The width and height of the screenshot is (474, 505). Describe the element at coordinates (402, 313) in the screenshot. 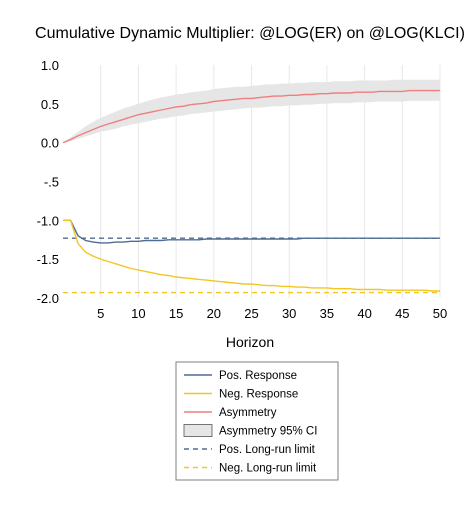

I see `x-tick-label: 45` at that location.